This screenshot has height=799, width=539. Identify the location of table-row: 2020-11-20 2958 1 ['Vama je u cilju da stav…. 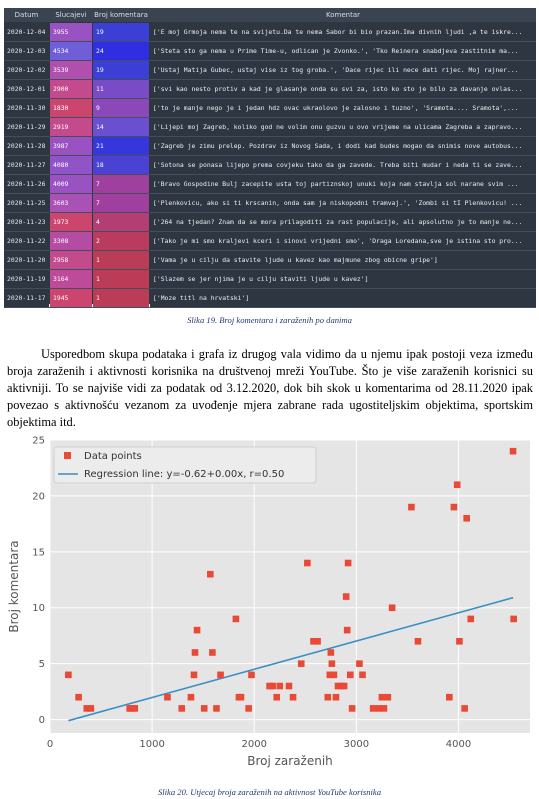
(270, 260).